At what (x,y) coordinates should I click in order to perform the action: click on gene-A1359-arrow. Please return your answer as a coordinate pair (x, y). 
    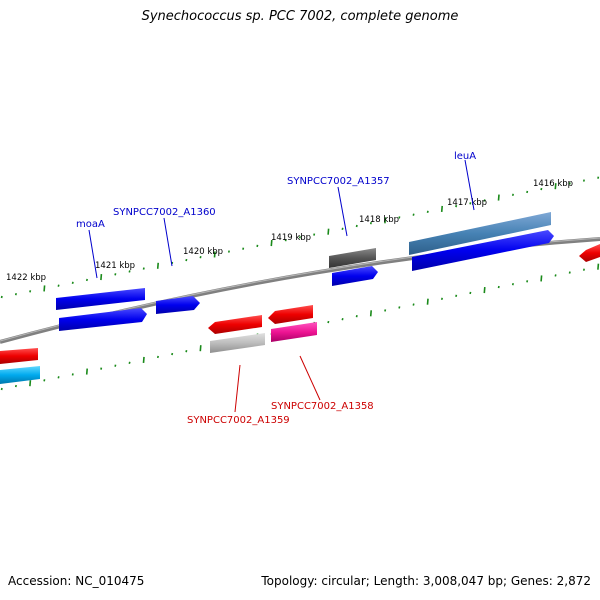
    Looking at the image, I should click on (235, 324).